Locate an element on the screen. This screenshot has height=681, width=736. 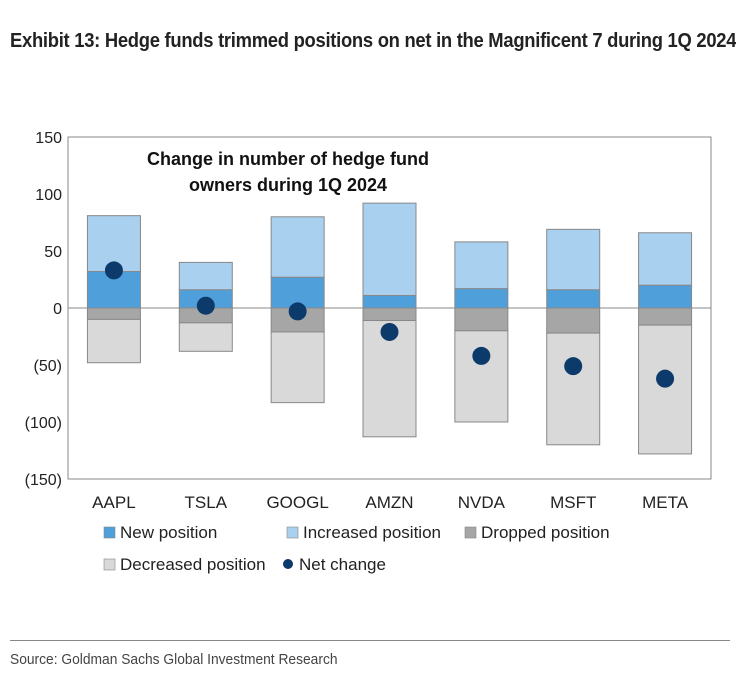
x-tick-label: AAPL is located at coordinates (113, 502).